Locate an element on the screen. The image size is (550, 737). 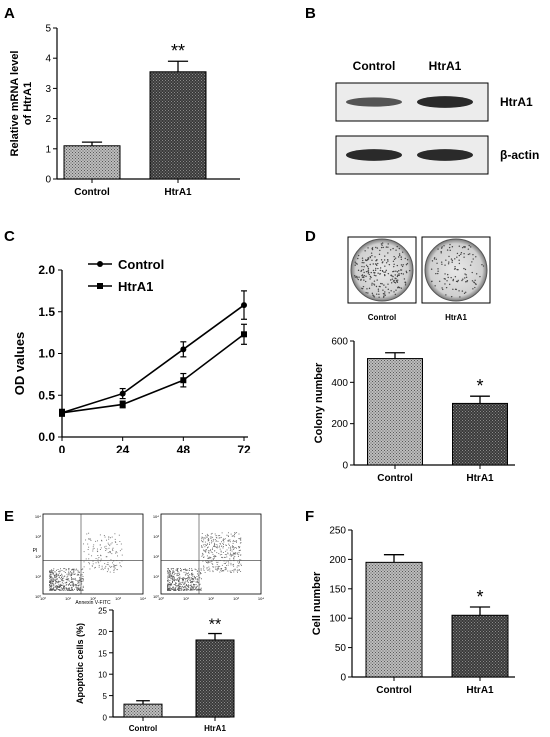
blot-band is located at coordinates (445, 102).